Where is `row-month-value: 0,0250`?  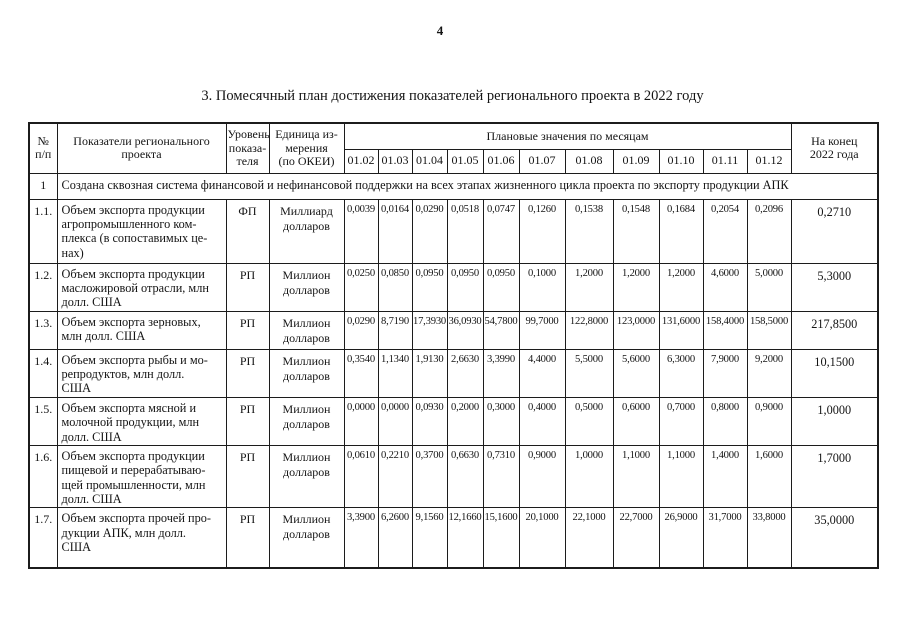
row-month-value: 0,0250 is located at coordinates (361, 287).